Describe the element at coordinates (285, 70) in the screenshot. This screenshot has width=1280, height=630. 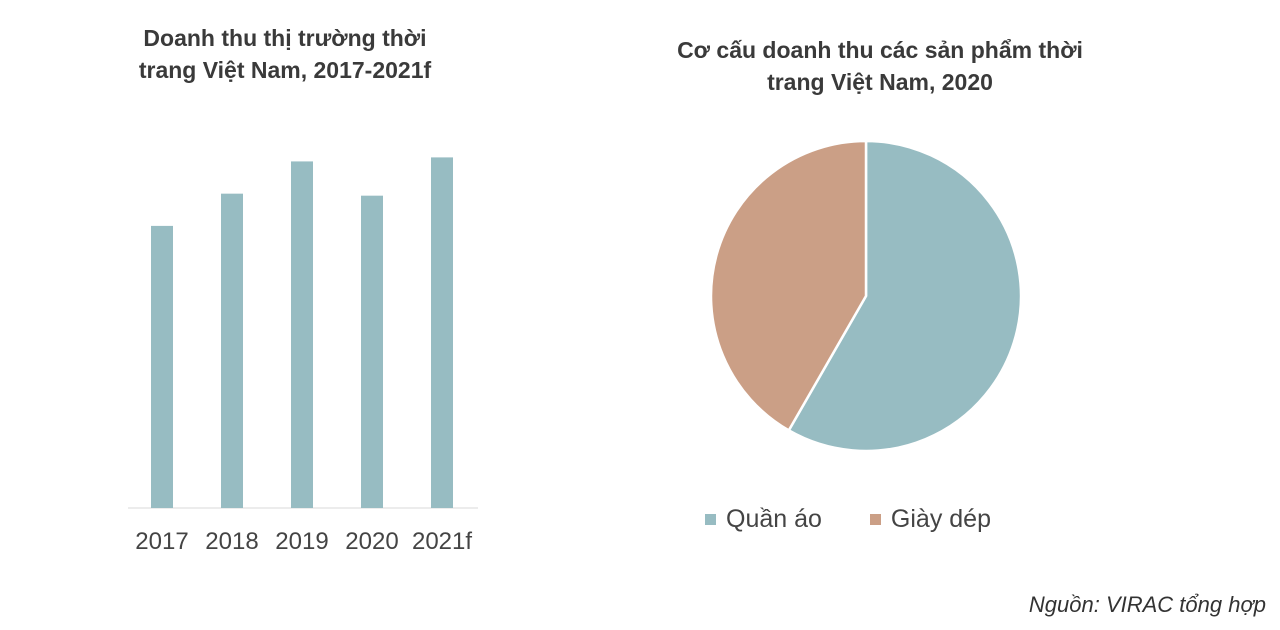
I see `bar-chart-title-line2: trang Việt Nam, 2017-2021f` at that location.